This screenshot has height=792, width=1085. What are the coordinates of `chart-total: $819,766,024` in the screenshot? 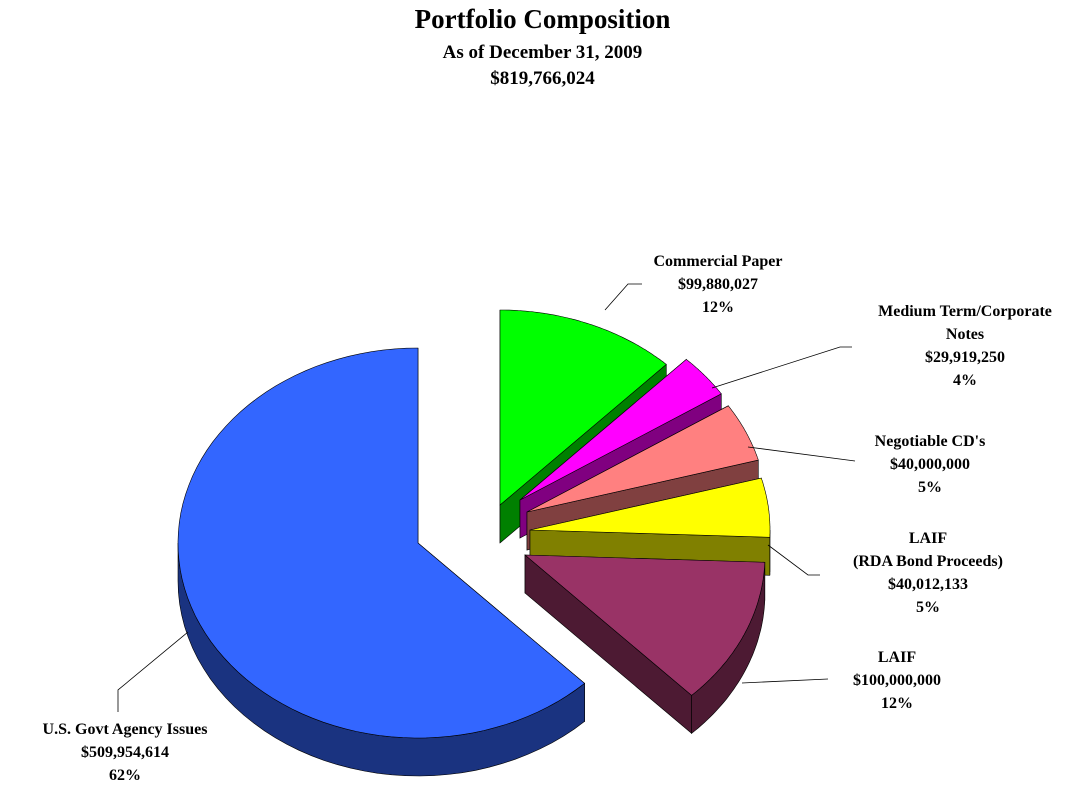 It's located at (542, 78).